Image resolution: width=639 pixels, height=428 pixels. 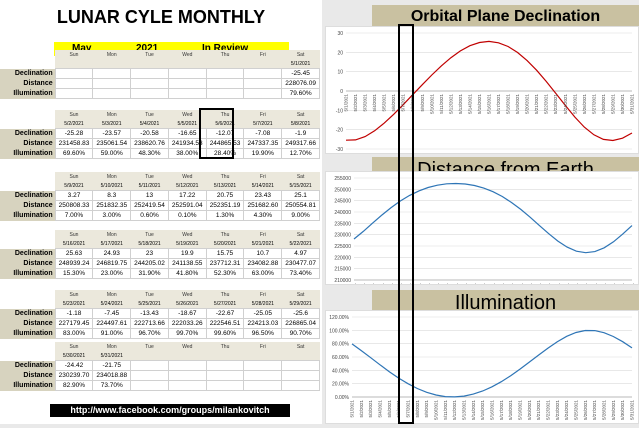 What do you see at coordinates (263, 244) in the screenshot?
I see `date-cell: 5/21/2021` at bounding box center [263, 244].